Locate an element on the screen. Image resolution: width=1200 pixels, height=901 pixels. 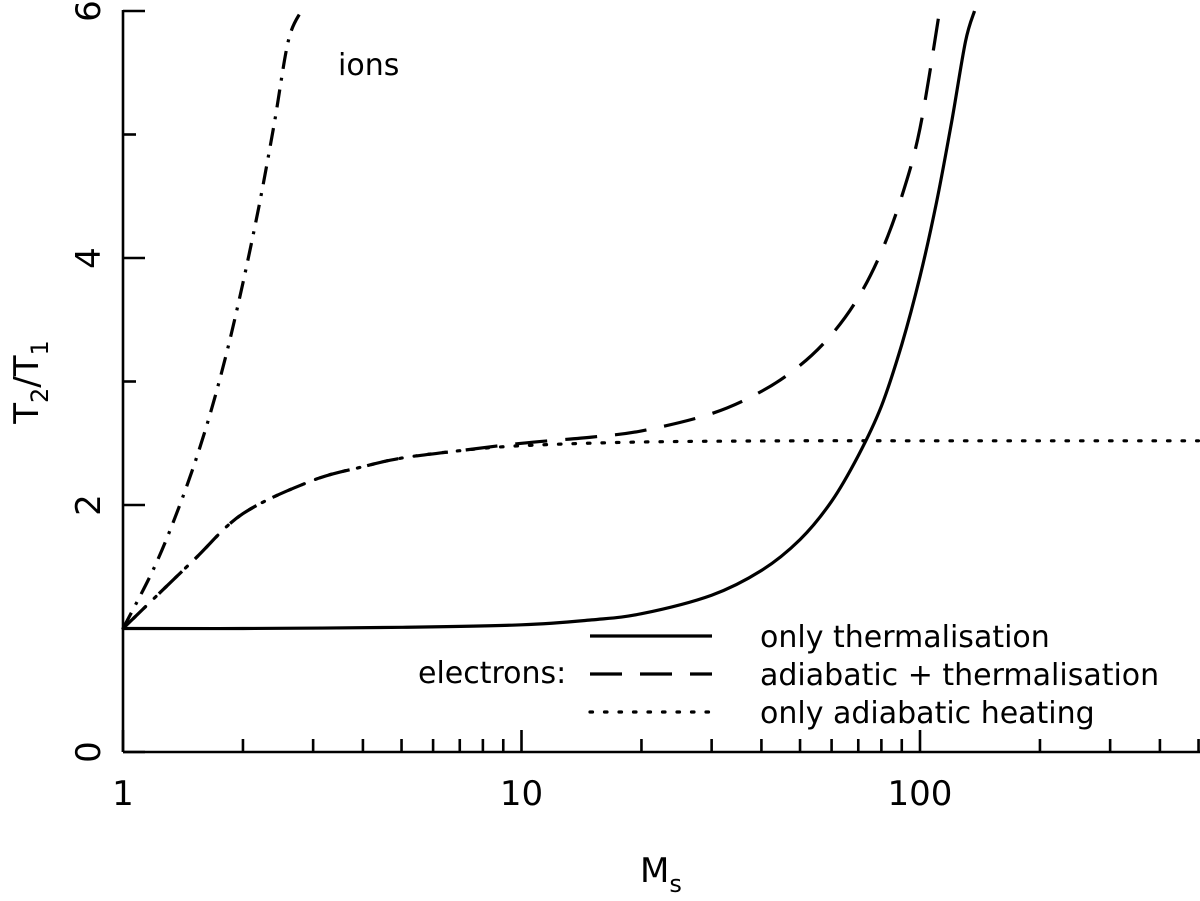
x-axis-title-sub: s is located at coordinates (675, 884).